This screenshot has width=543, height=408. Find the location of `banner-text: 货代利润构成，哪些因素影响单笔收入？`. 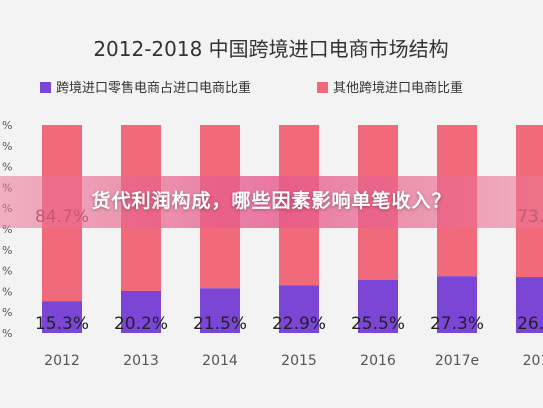

banner-text: 货代利润构成，哪些因素影响单笔收入？ is located at coordinates (271, 201).